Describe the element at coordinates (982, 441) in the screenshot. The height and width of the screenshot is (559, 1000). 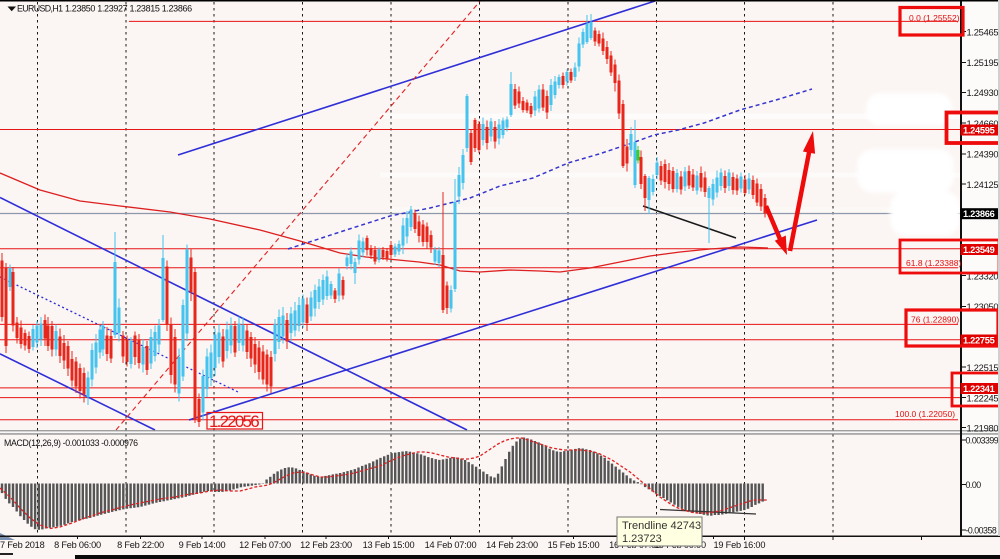
I see `svg-text: 0.003399` at that location.